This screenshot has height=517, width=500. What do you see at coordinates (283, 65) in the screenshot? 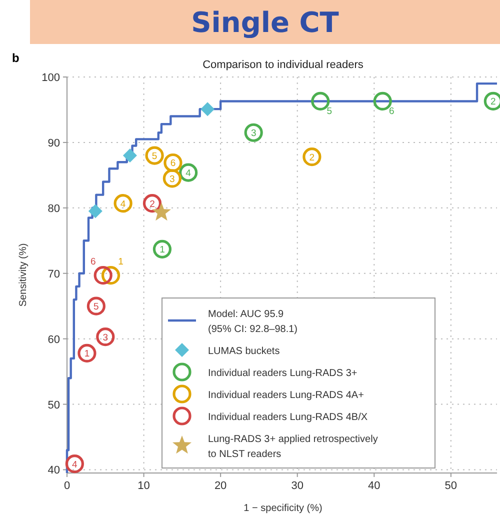
I see `chart-subtitle: Comparison to individual readers` at bounding box center [283, 65].